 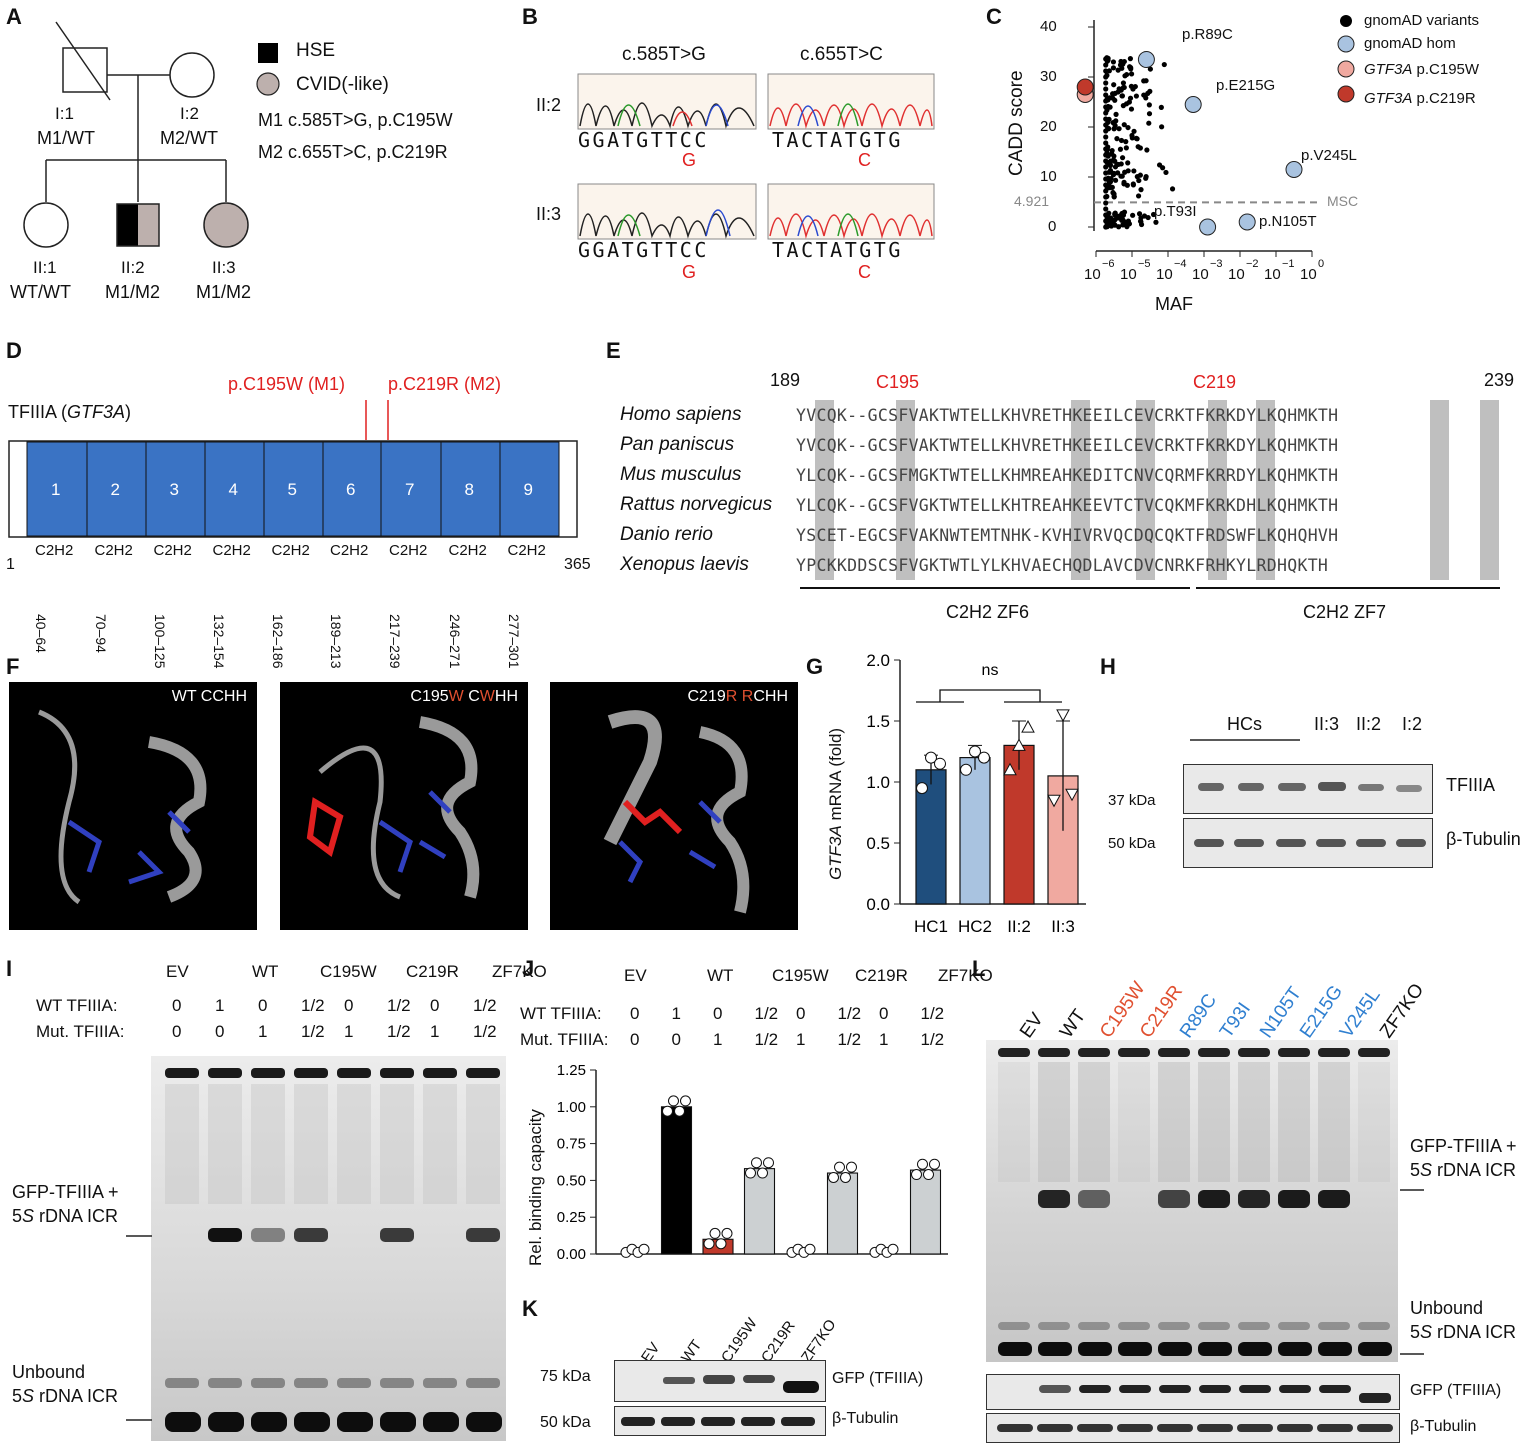 What do you see at coordinates (1402, 1011) in the screenshot?
I see `l-lane-label: ZF7KO` at bounding box center [1402, 1011].